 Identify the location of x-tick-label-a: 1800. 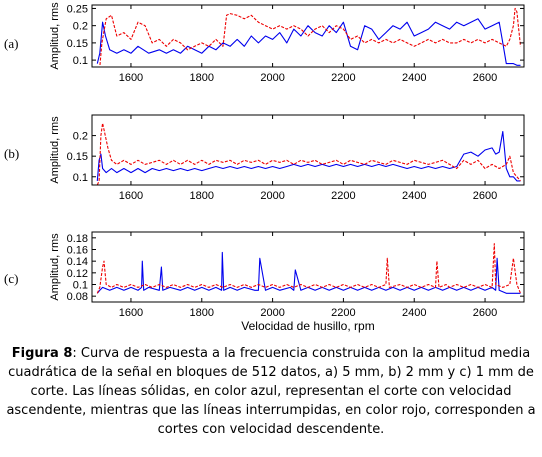
(202, 78).